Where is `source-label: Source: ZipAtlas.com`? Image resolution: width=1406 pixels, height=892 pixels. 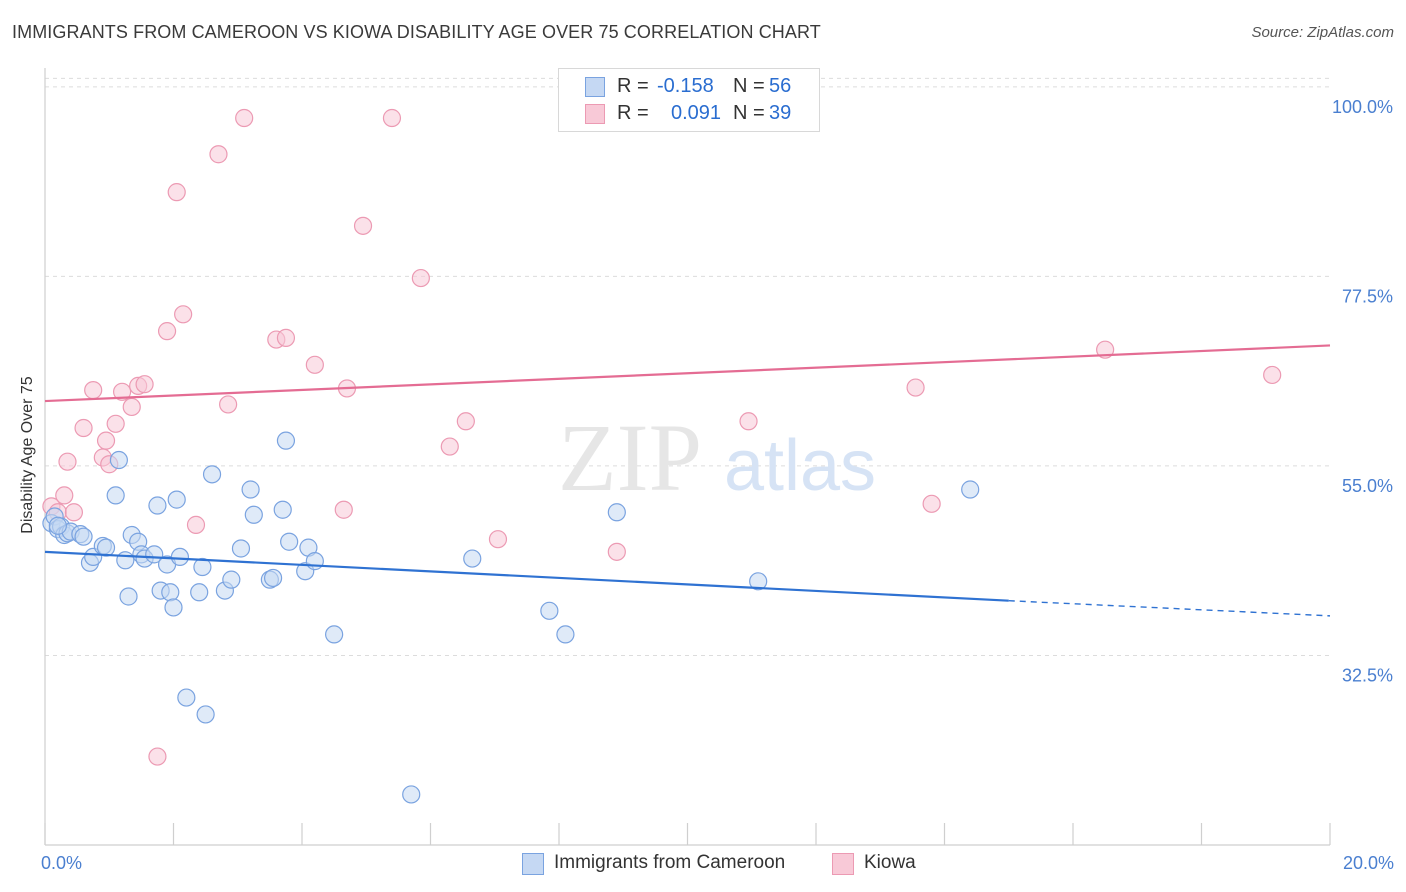
source-label: Source: ZipAtlas.com is located at coordinates (1322, 32).